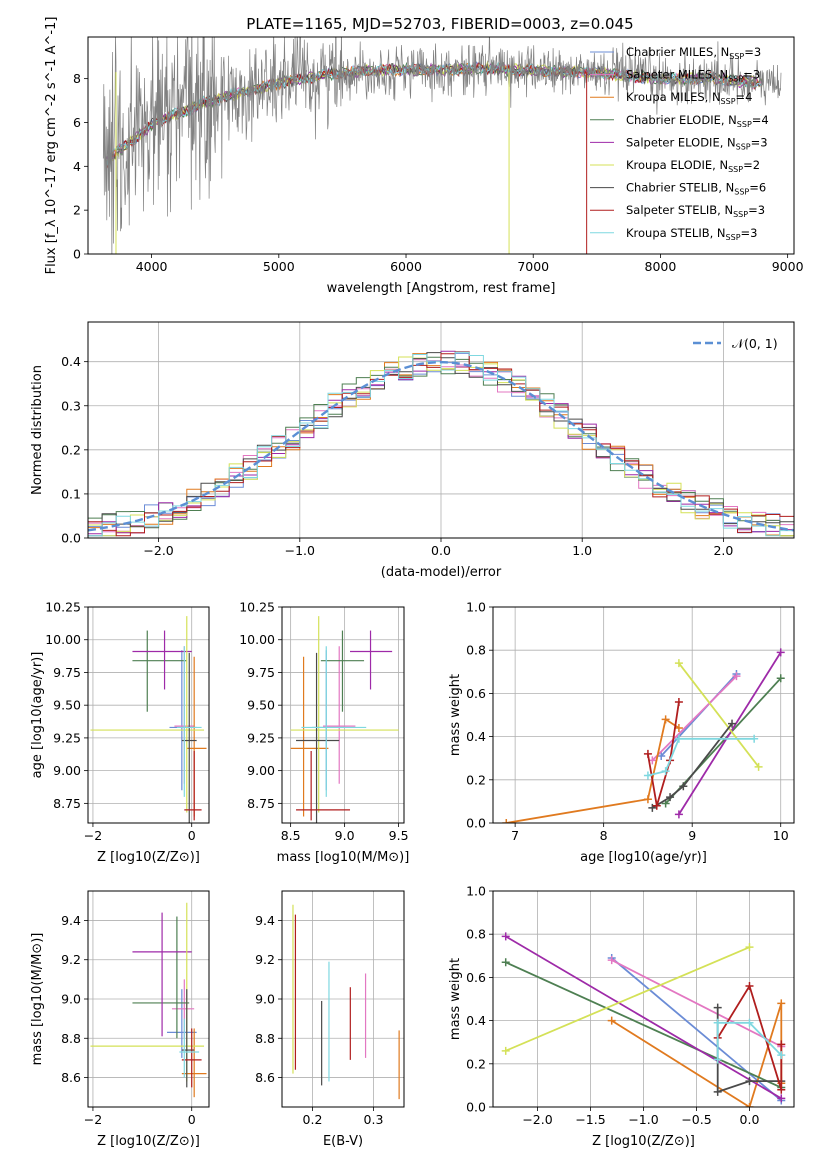 The width and height of the screenshot is (819, 1170). Describe the element at coordinates (661, 266) in the screenshot. I see `x-tick-label: 8000` at that location.